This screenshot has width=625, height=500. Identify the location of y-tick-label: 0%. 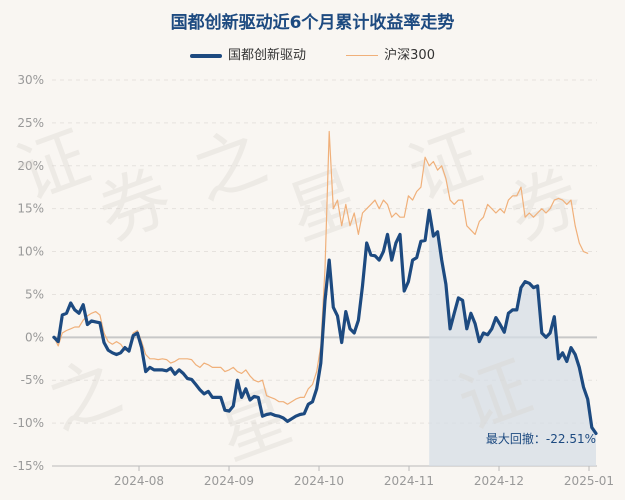
(34, 337).